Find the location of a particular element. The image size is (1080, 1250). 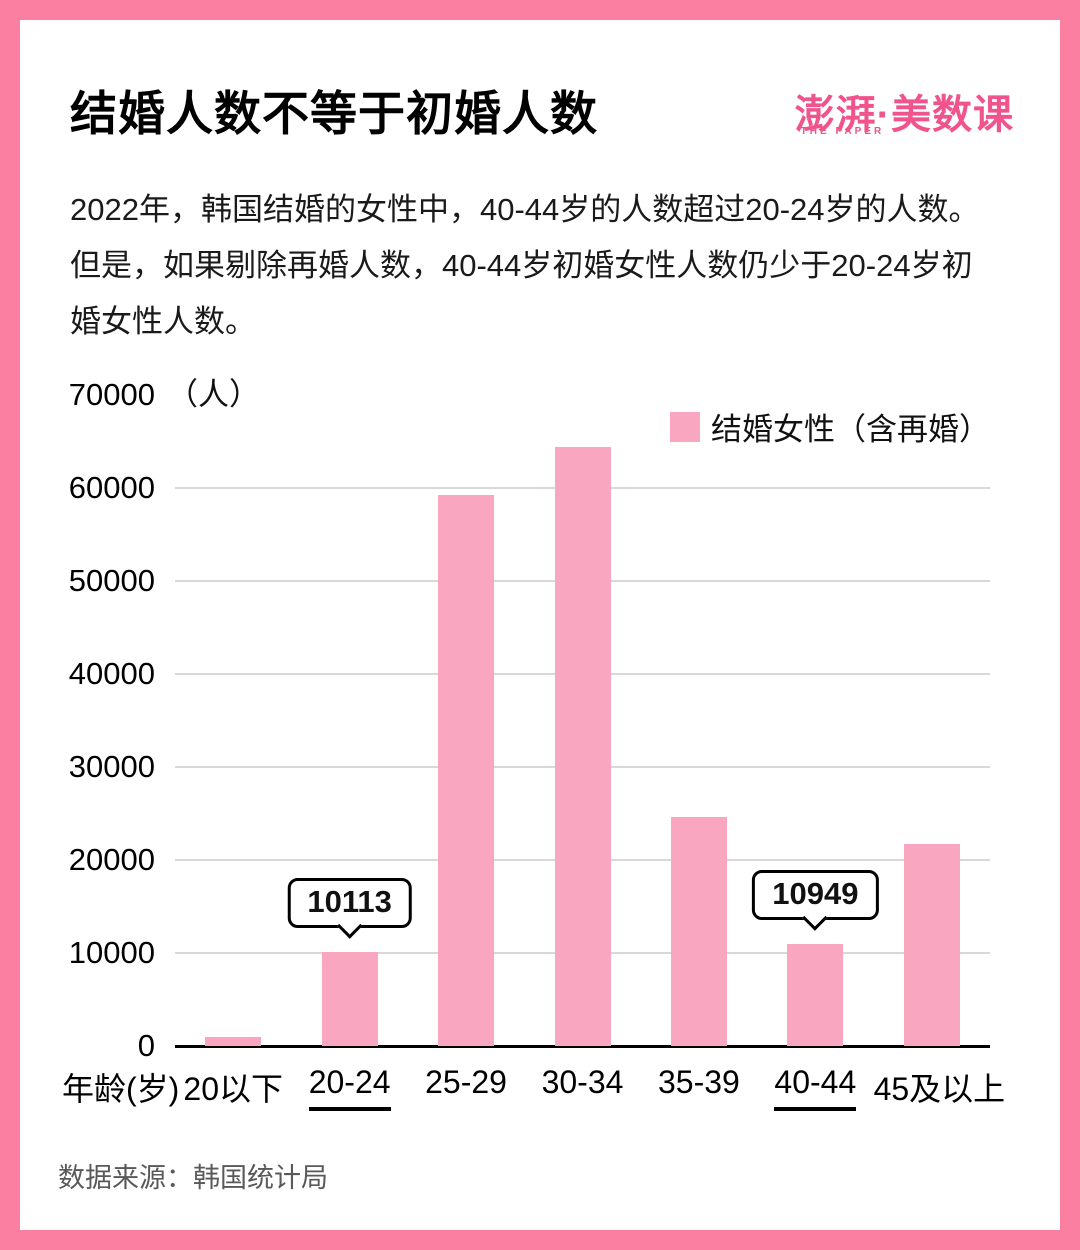

x-tick-label: 20-24 is located at coordinates (349, 1087).